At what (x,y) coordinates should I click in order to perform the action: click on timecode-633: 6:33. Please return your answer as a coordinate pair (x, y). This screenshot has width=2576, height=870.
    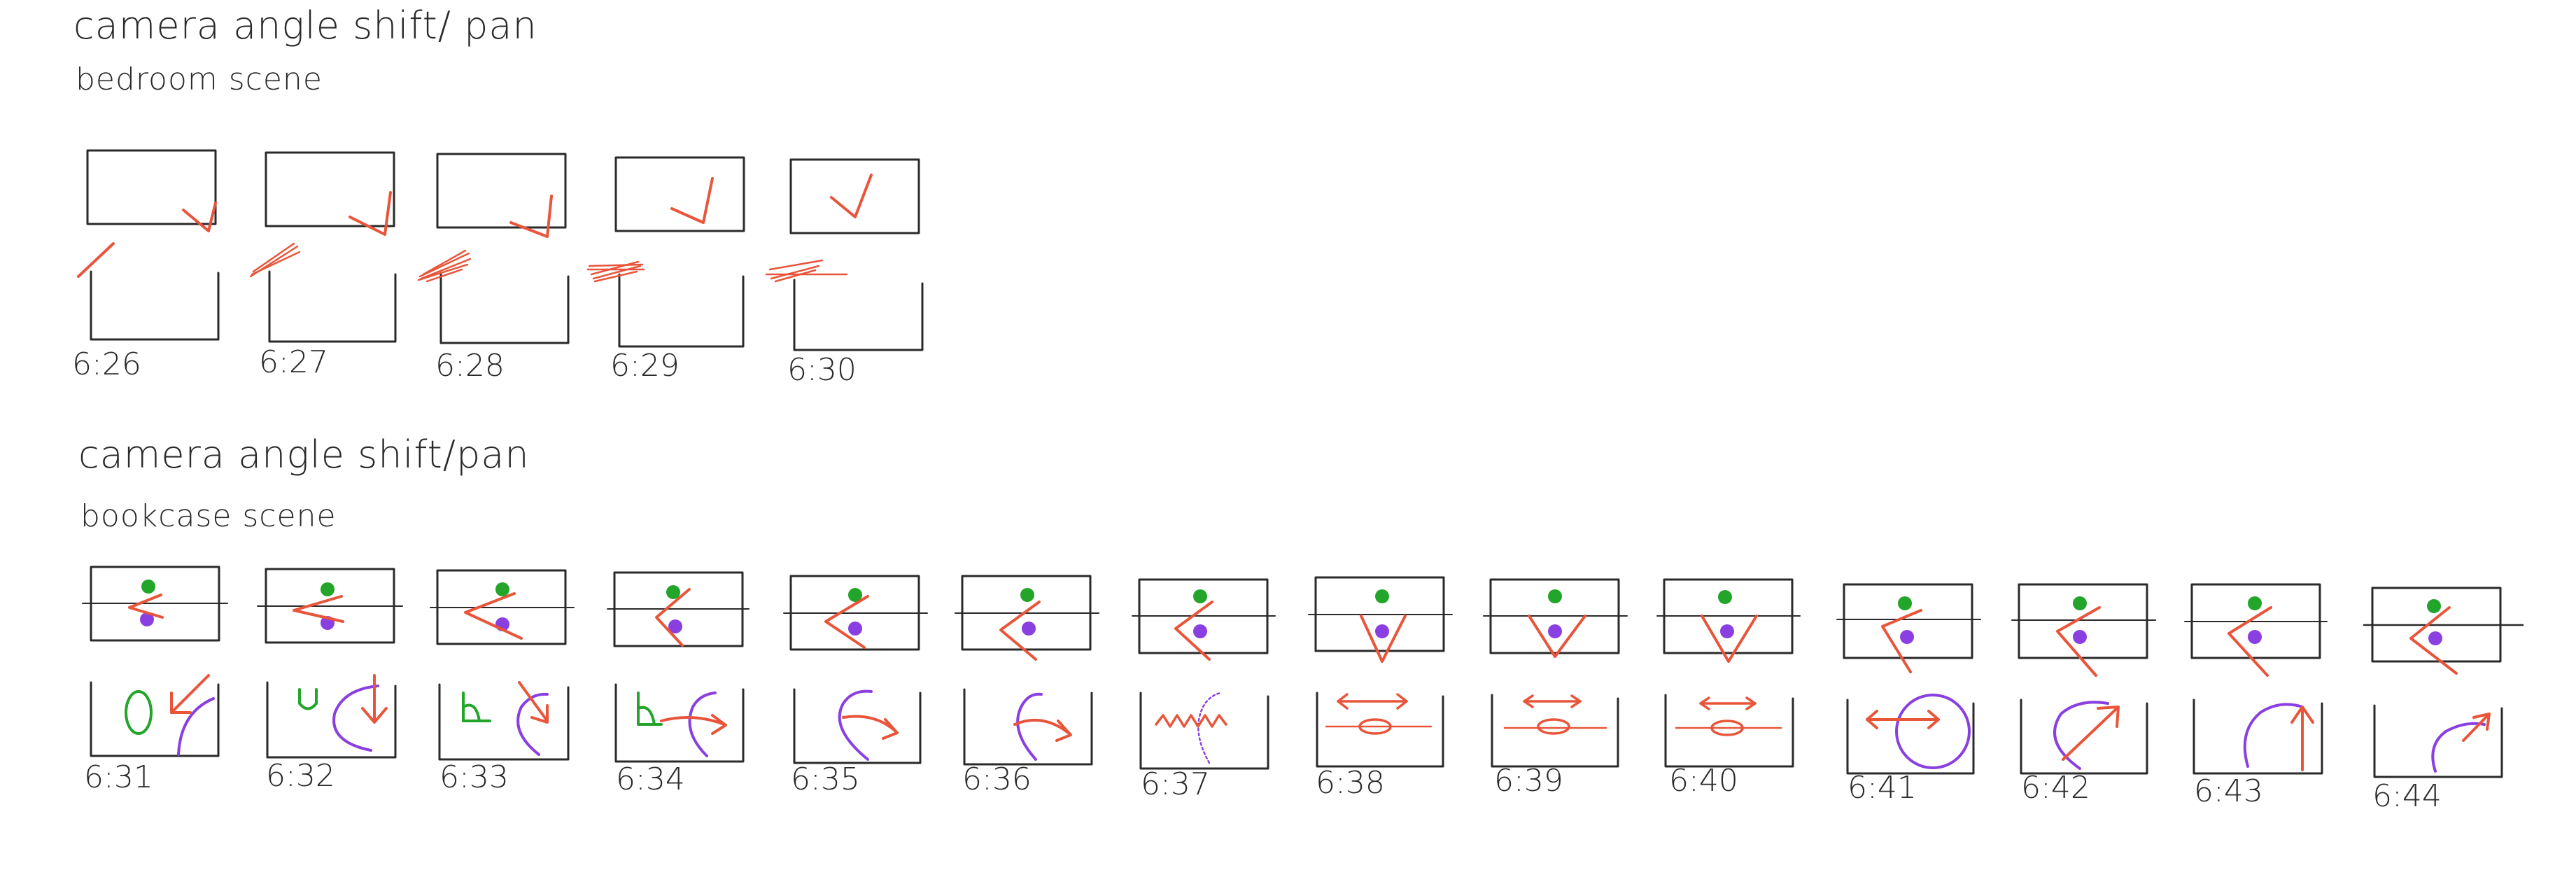
    Looking at the image, I should click on (474, 777).